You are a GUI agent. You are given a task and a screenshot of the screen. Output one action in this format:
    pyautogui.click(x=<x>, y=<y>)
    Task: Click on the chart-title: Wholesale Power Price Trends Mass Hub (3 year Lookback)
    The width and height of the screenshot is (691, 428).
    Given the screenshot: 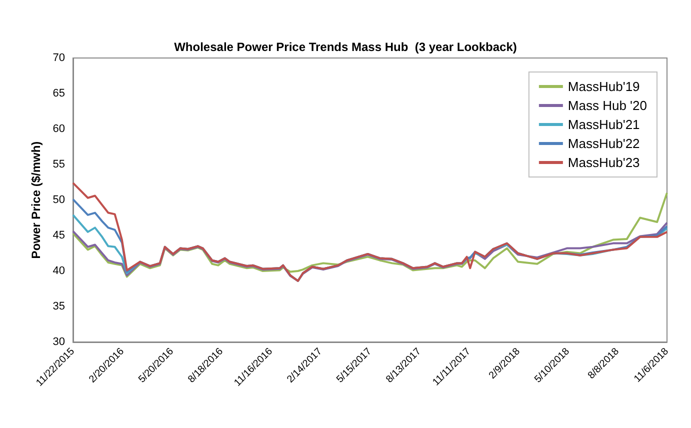 What is the action you would take?
    pyautogui.click(x=345, y=47)
    